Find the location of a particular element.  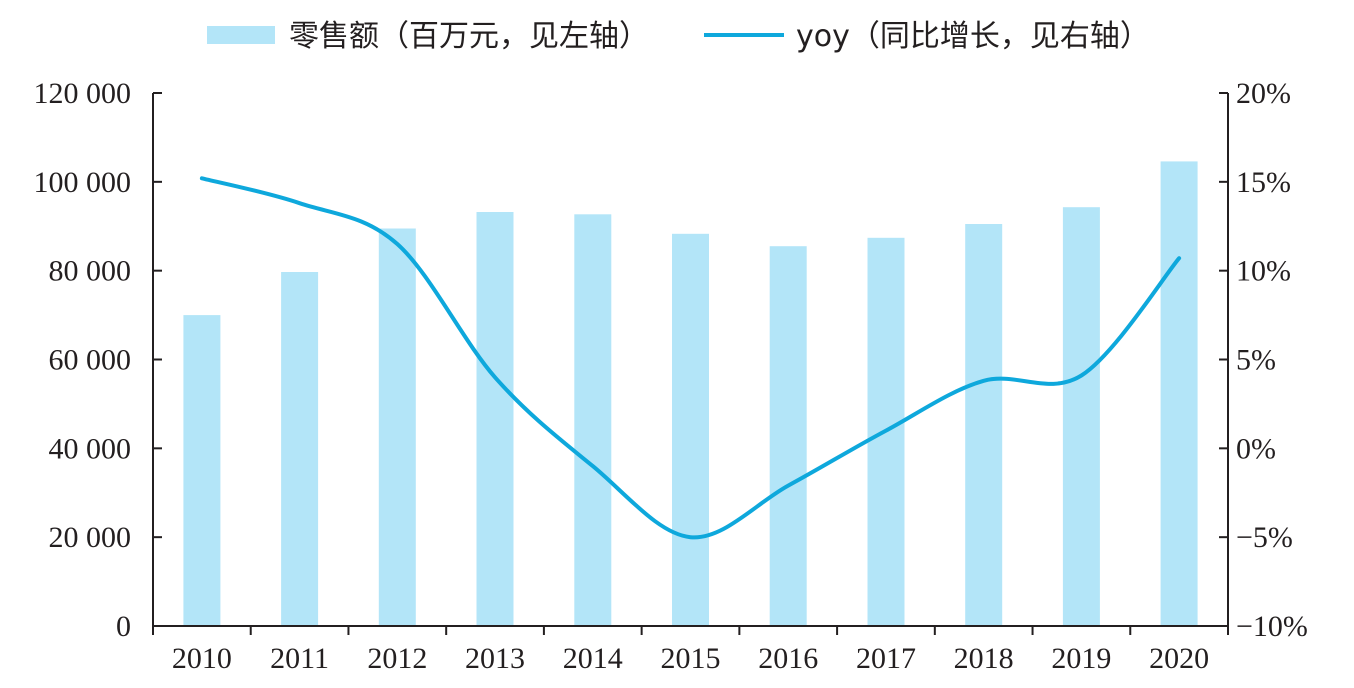

legend-label-line: yoy（同比增长，见右轴） is located at coordinates (973, 36).